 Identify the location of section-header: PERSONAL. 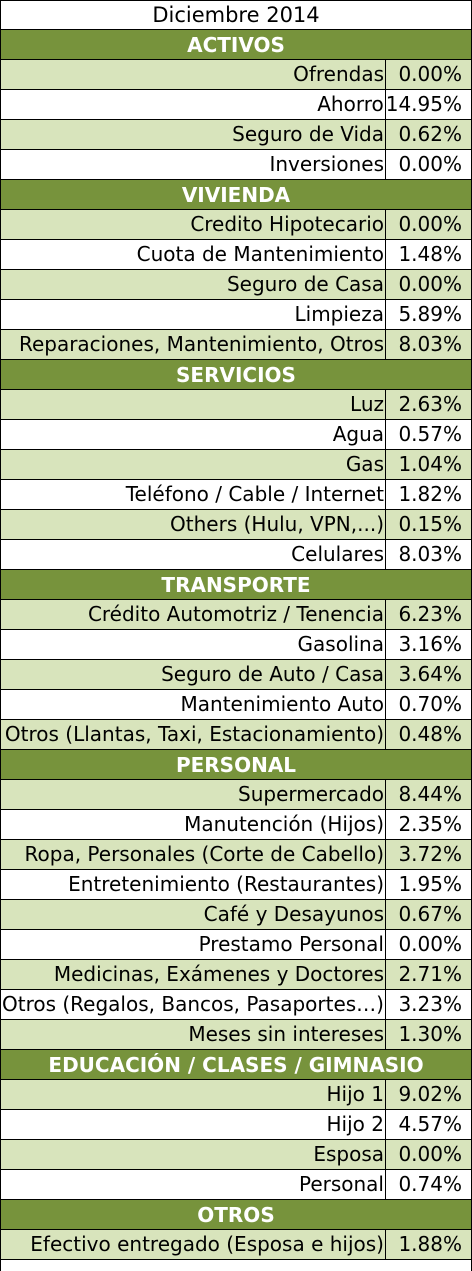
(236, 765).